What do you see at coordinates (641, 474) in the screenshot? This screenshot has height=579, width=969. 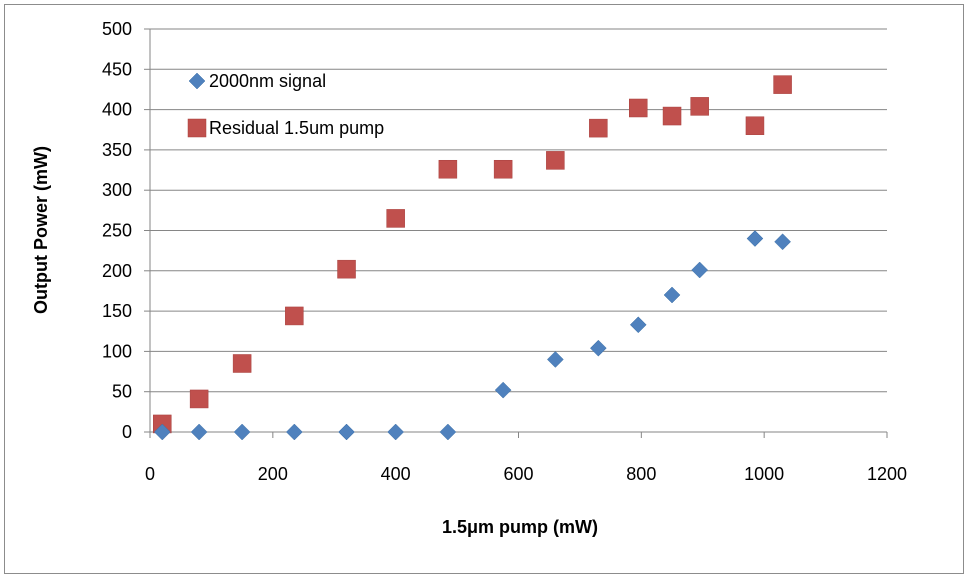 I see `x-tick-label: 800` at bounding box center [641, 474].